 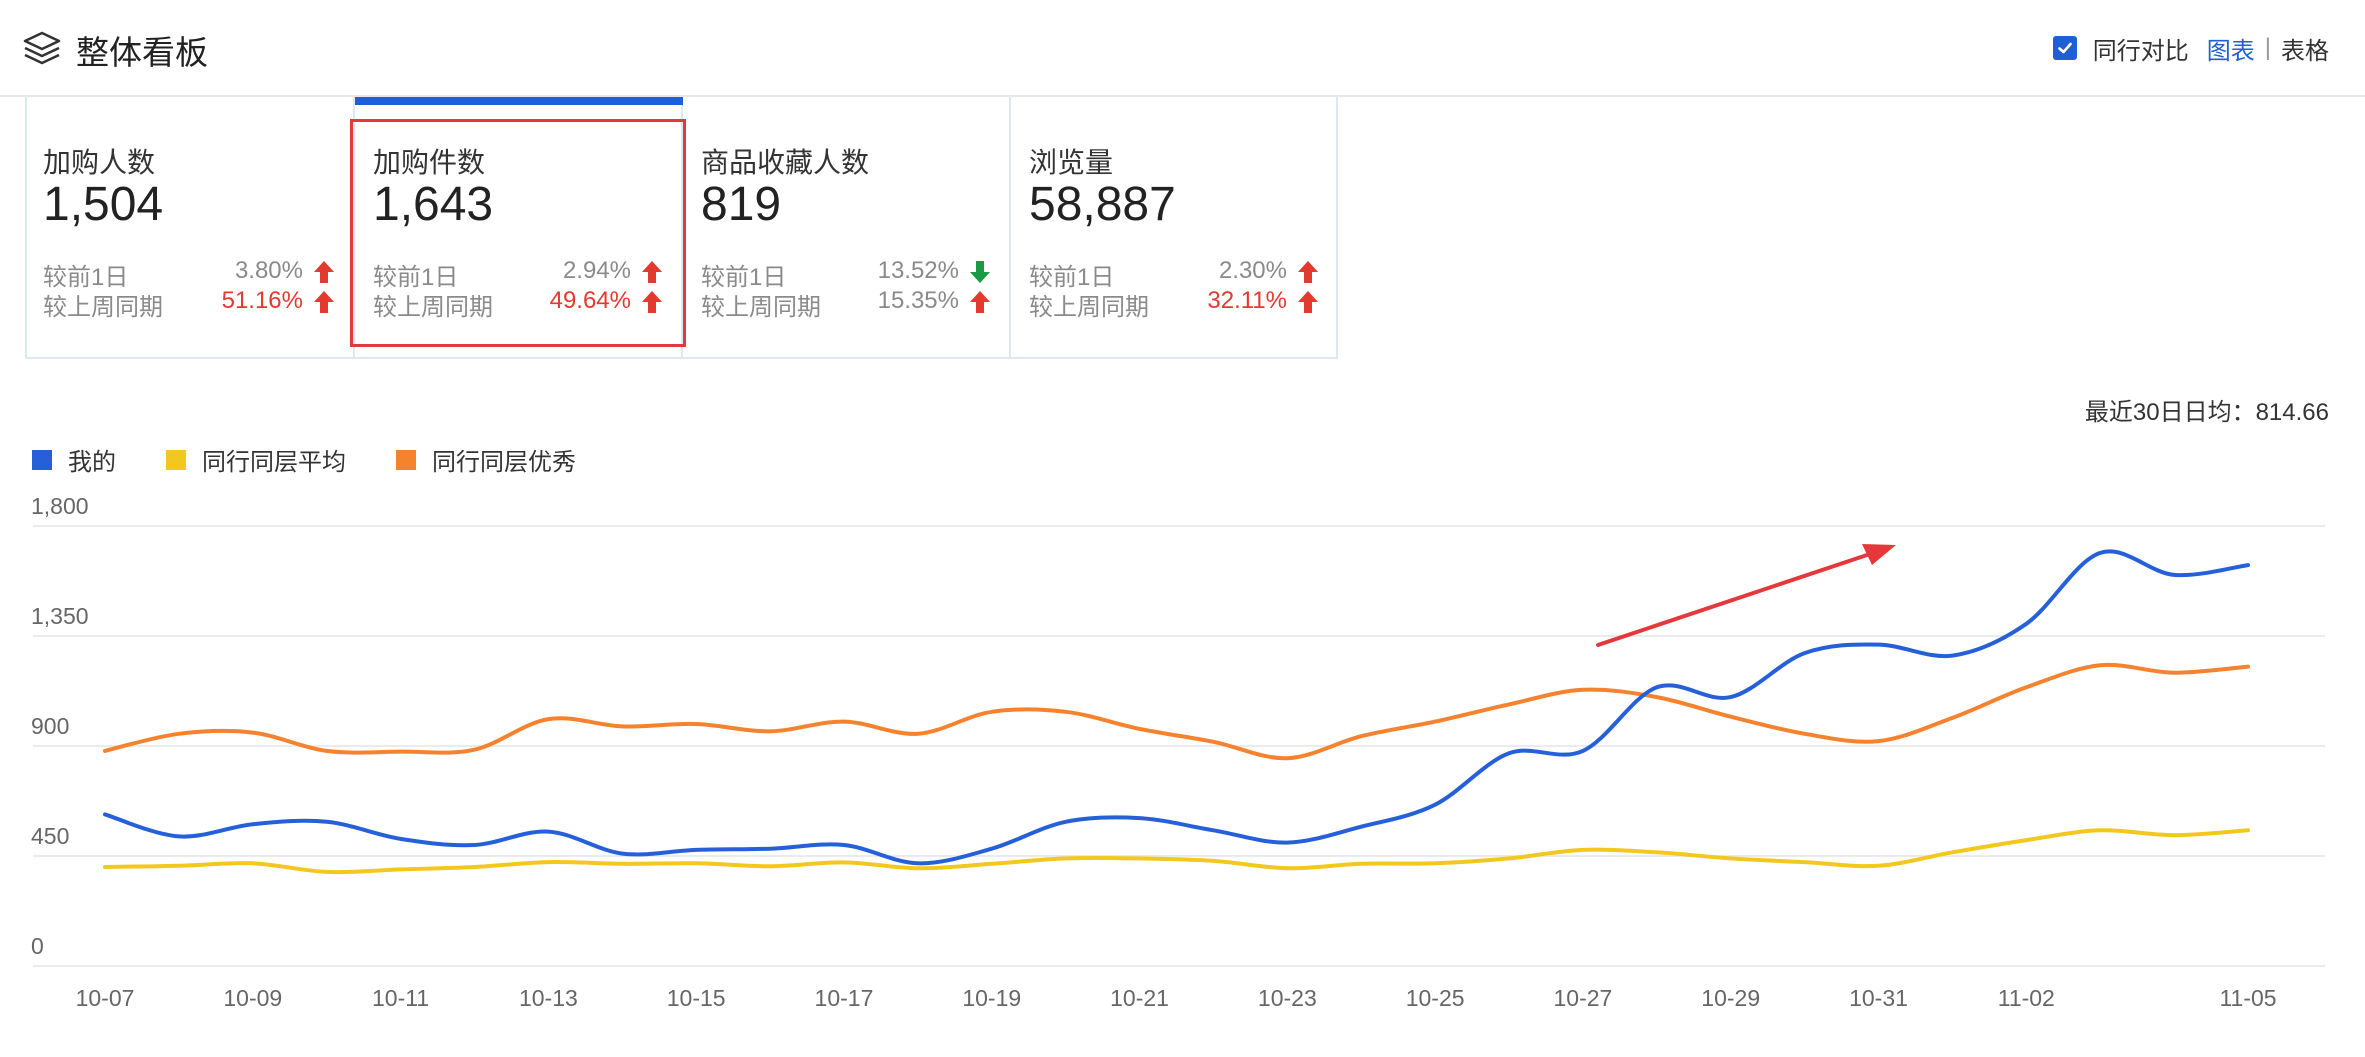 I want to click on day-over-day-value: 13.52%, so click(x=918, y=270).